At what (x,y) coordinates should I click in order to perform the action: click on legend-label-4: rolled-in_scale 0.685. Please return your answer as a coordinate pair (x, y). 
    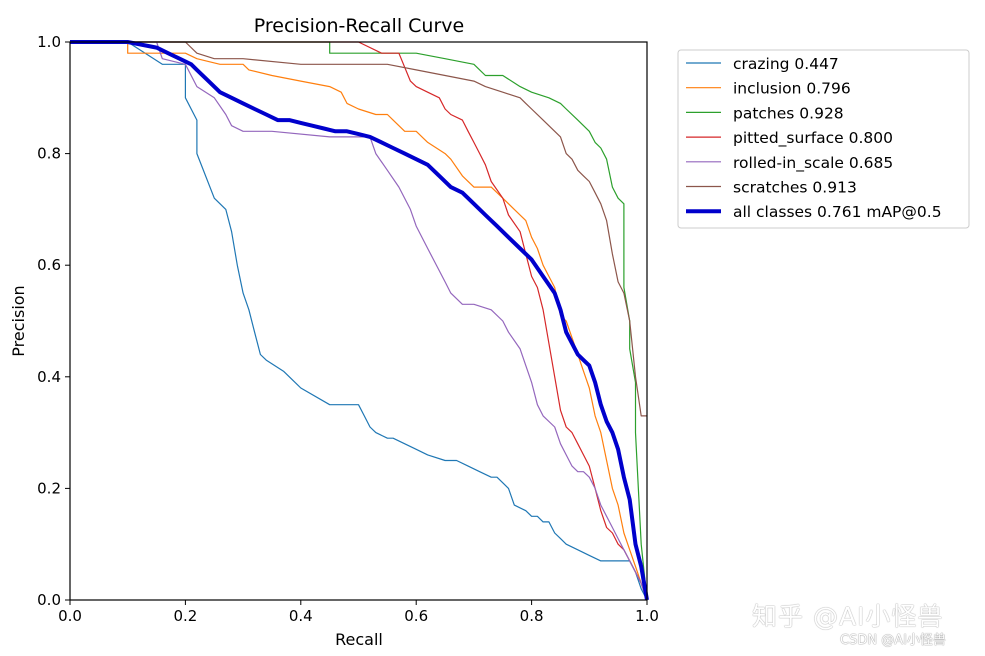
    Looking at the image, I should click on (813, 163).